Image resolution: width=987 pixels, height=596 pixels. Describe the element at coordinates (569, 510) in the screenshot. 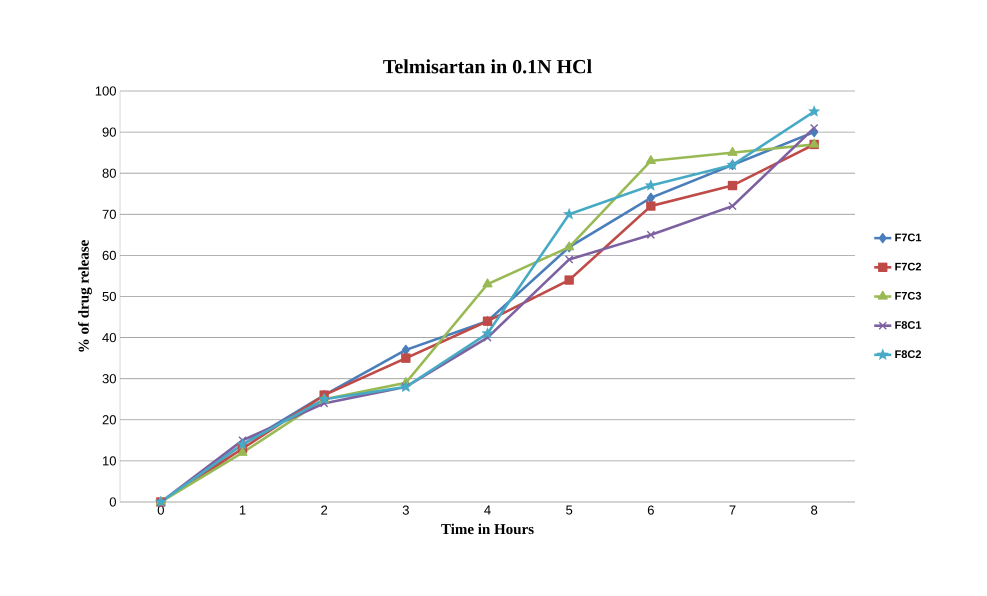

I see `x-tick-label: 5` at that location.